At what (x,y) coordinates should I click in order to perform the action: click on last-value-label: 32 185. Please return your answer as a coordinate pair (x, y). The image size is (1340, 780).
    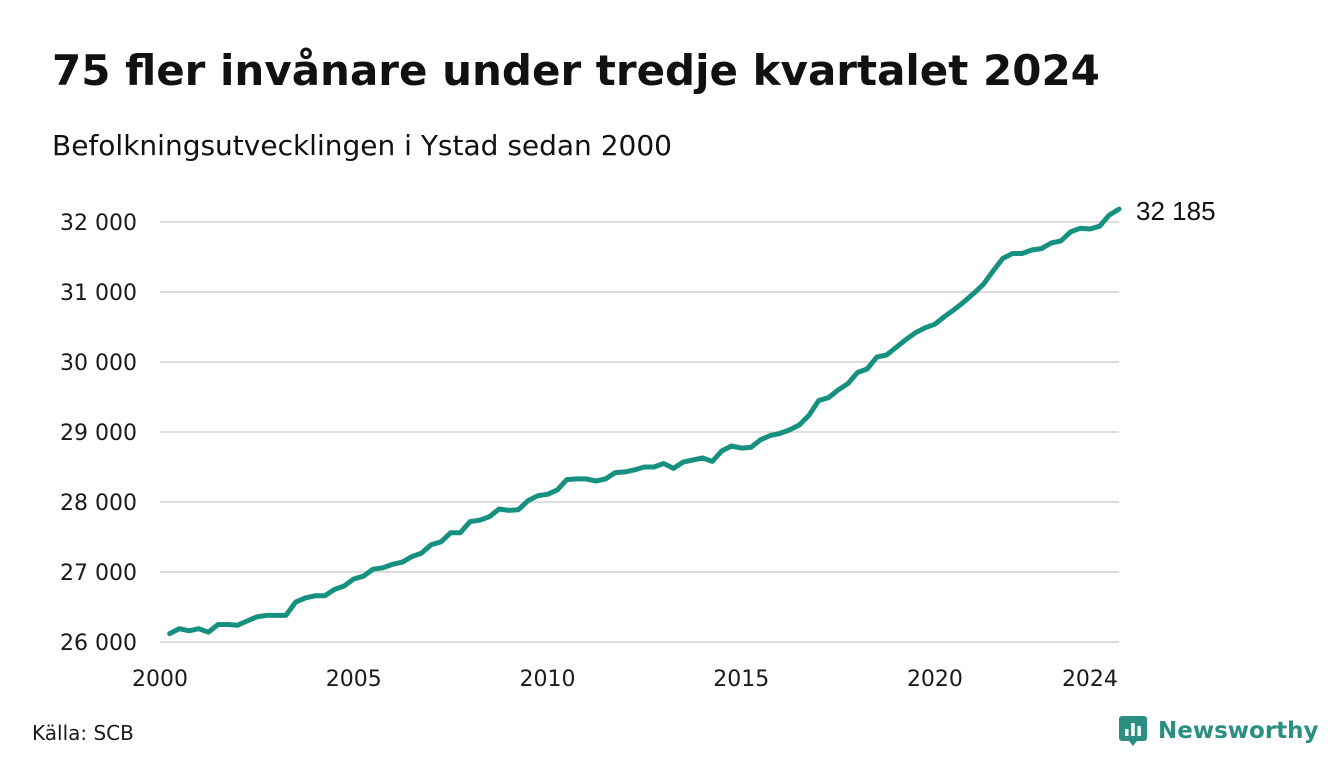
    Looking at the image, I should click on (1176, 211).